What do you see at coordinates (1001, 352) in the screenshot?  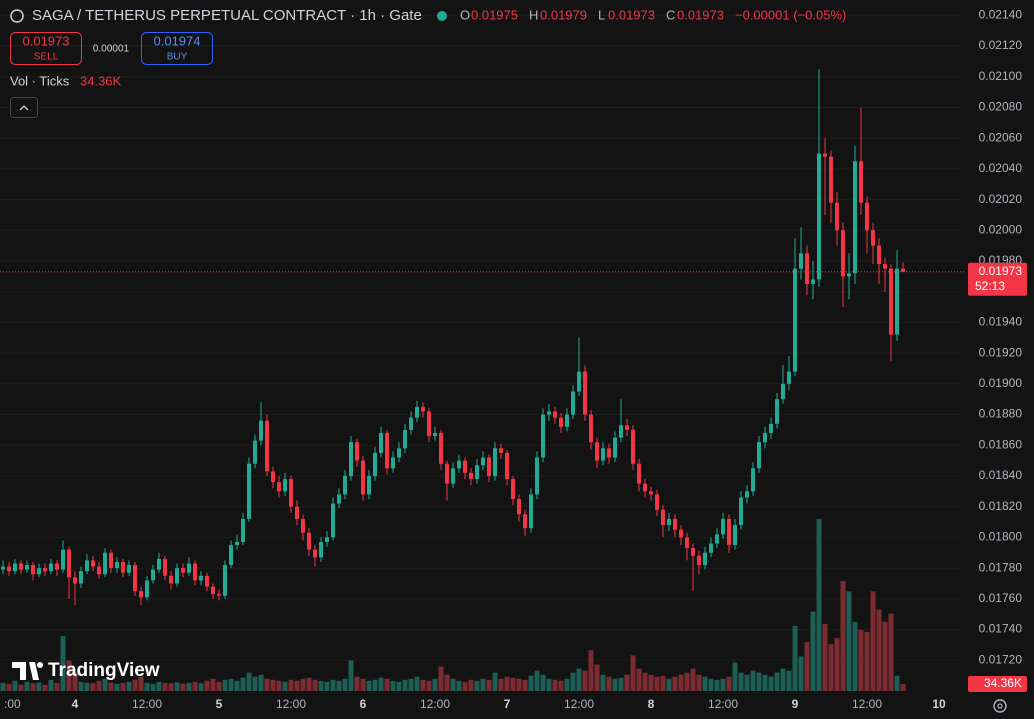 I see `y-tick-label: 0.01920` at bounding box center [1001, 352].